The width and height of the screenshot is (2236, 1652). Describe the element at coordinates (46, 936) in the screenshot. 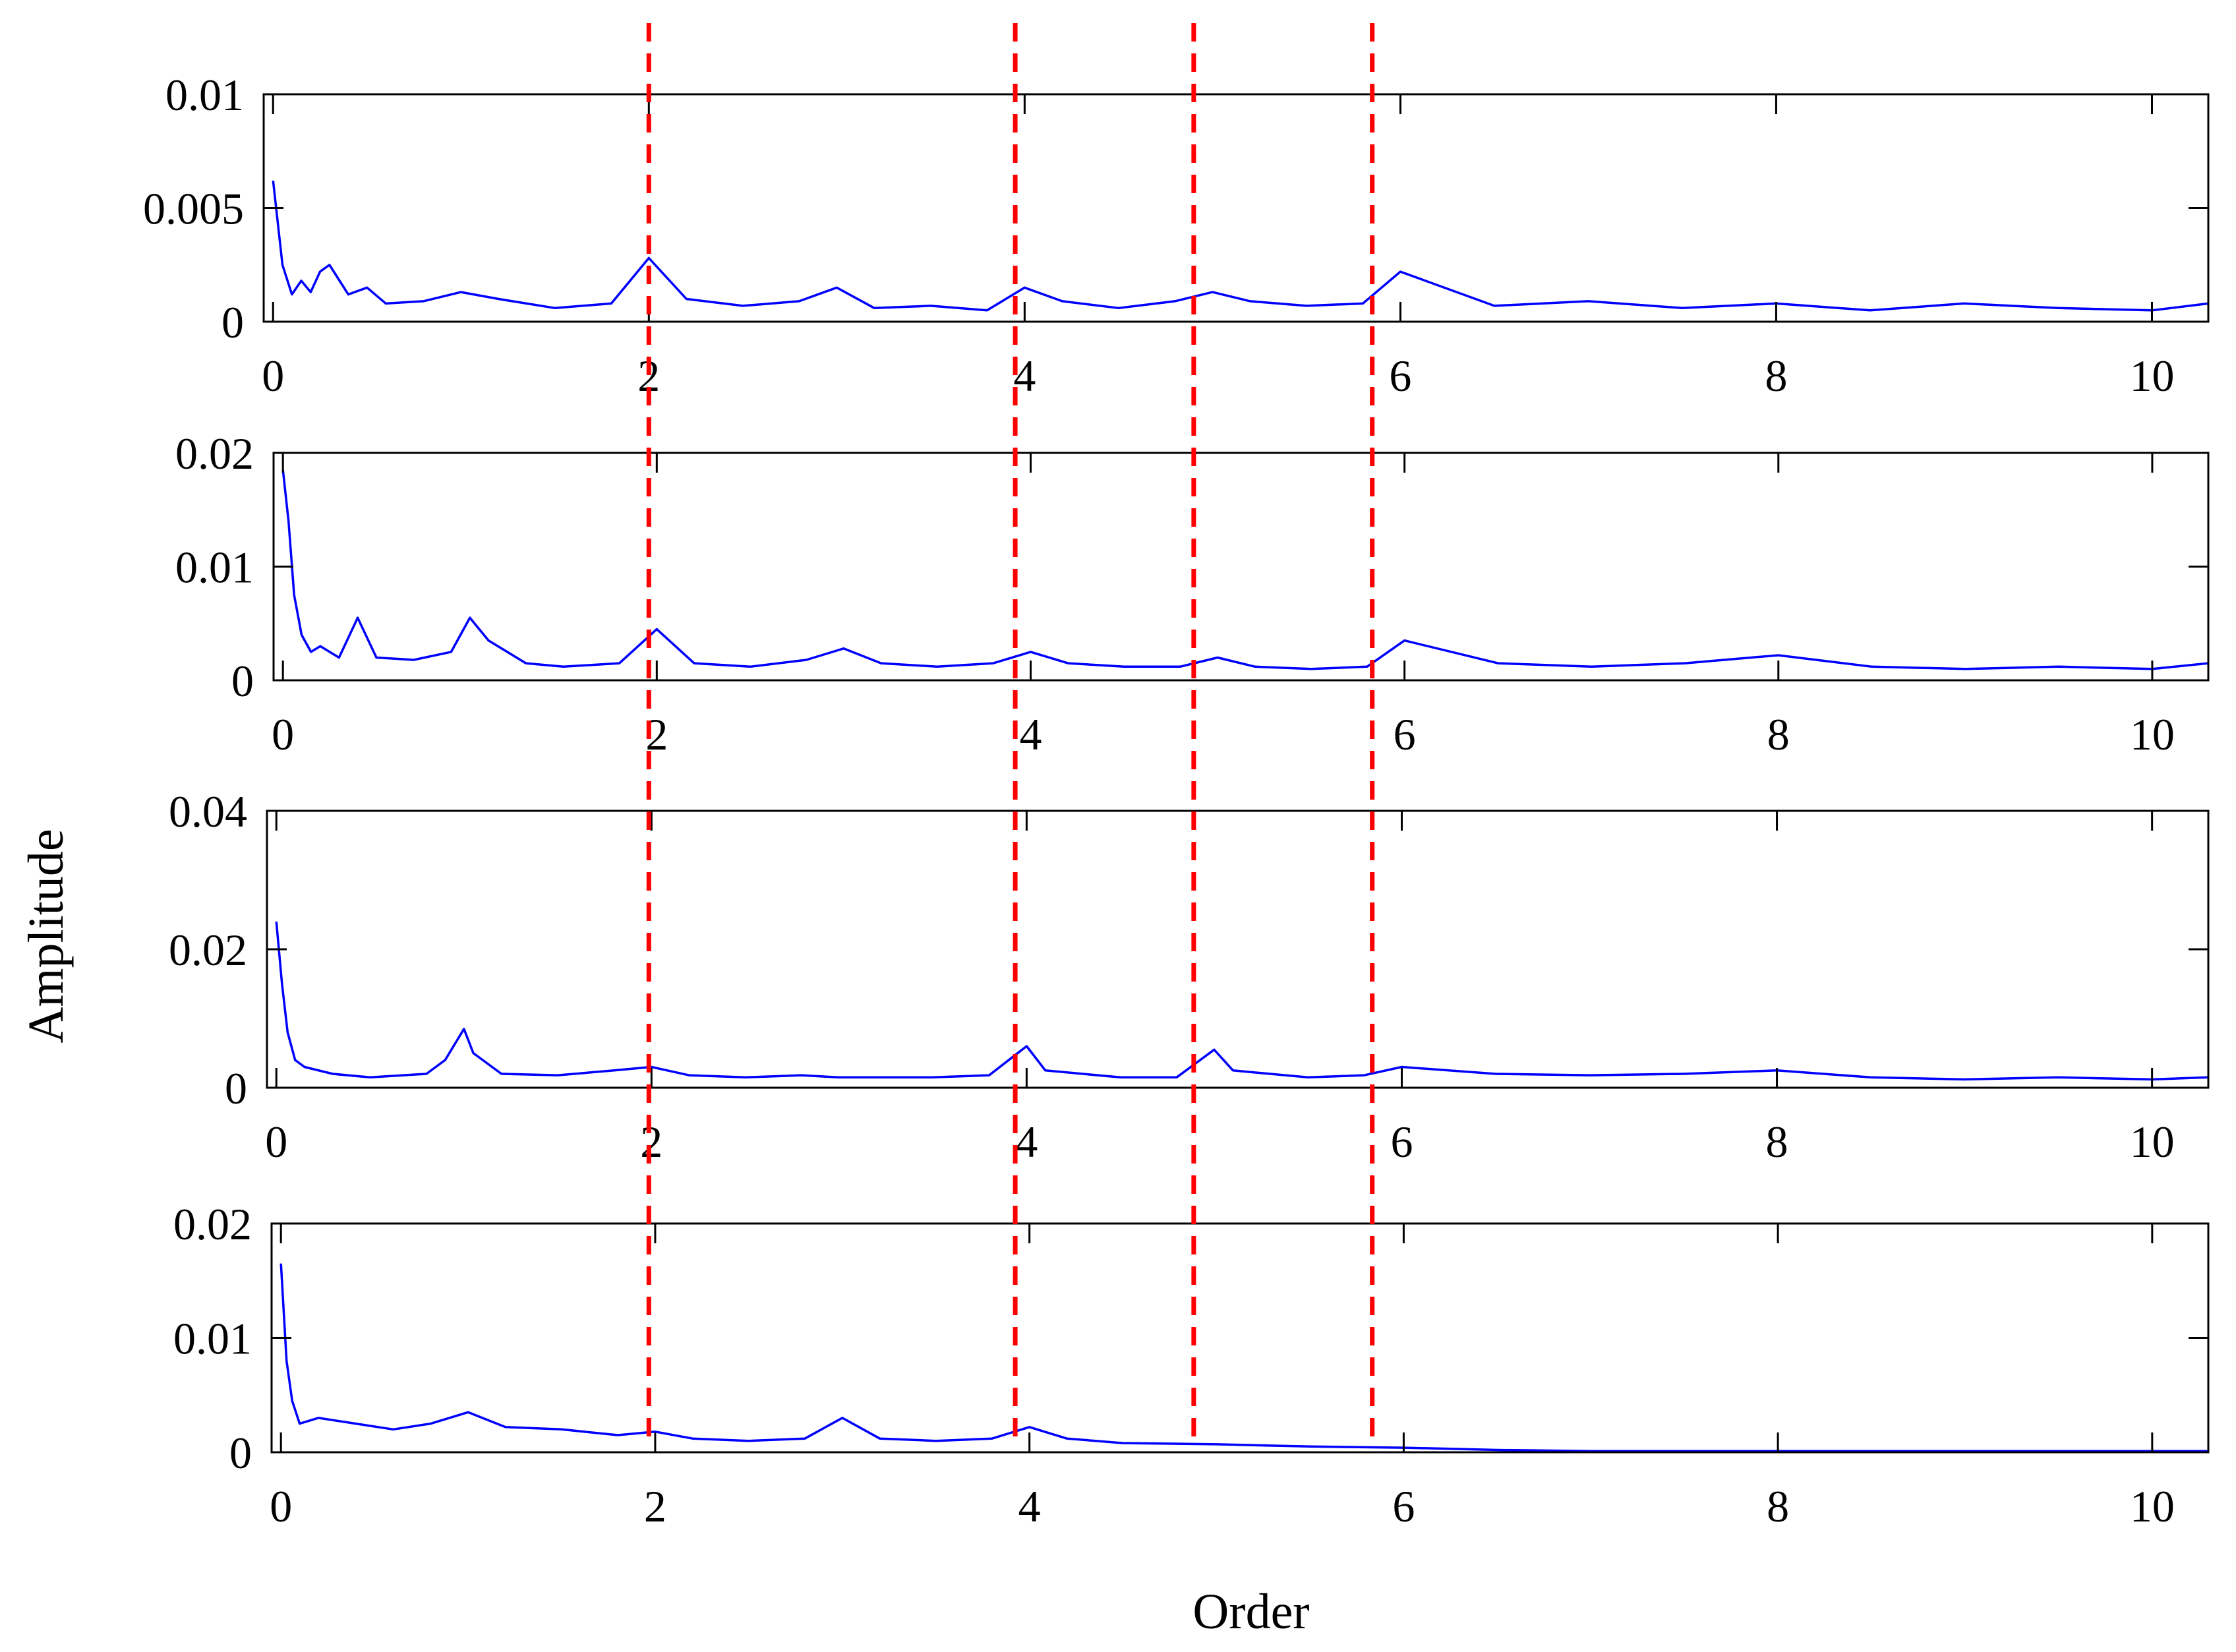

I see `y-axis-title: Amplitude` at that location.